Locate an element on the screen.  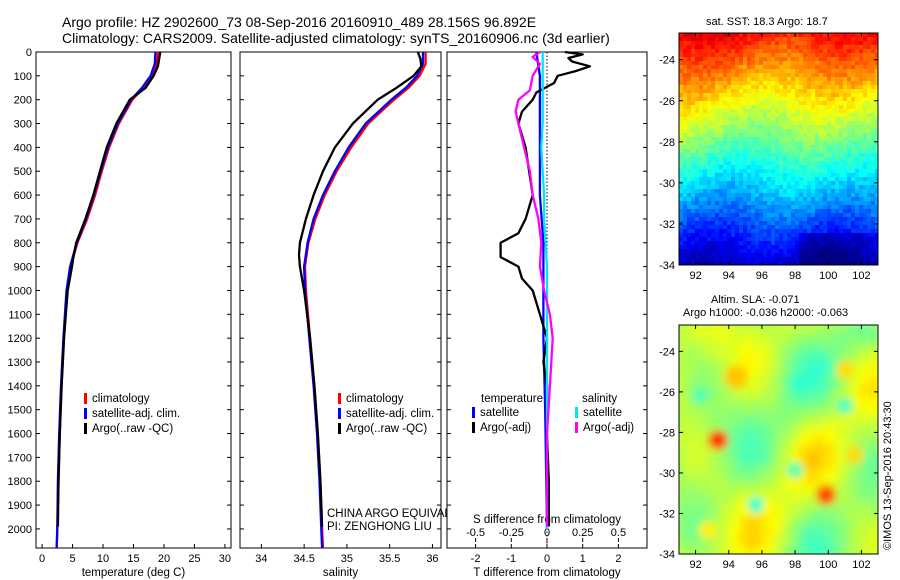
tdiff-xtick-label: -1 is located at coordinates (511, 559).